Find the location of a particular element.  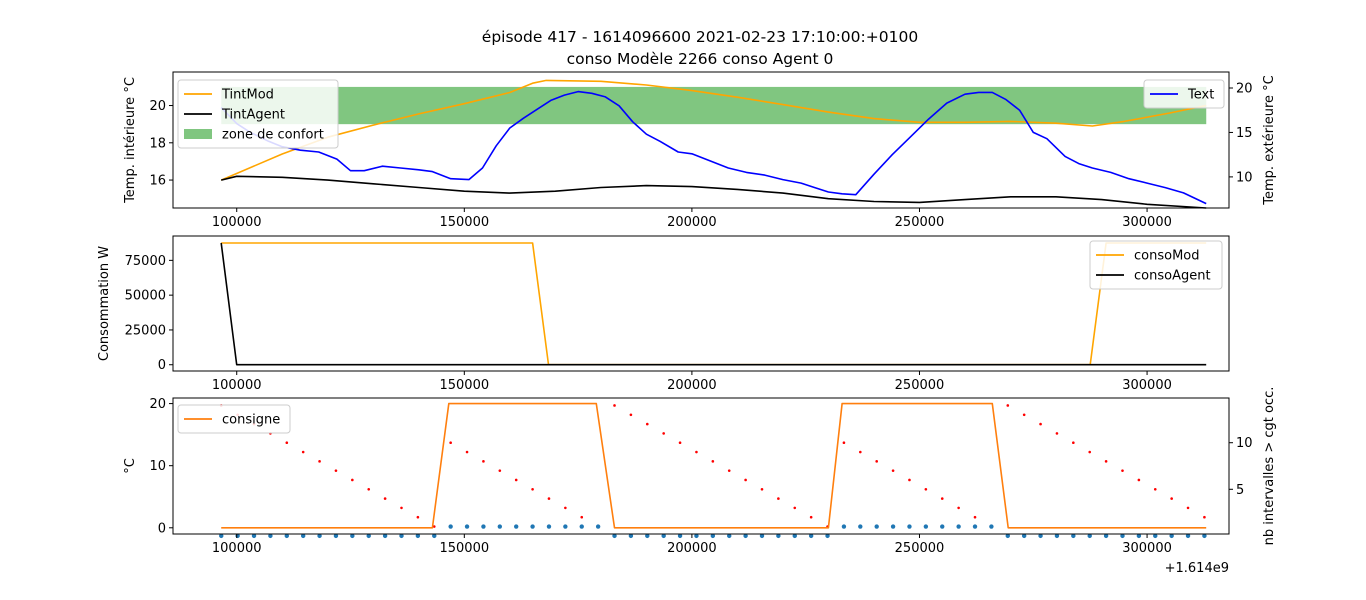

legend-label-tintagent: TintAgent is located at coordinates (253, 115).